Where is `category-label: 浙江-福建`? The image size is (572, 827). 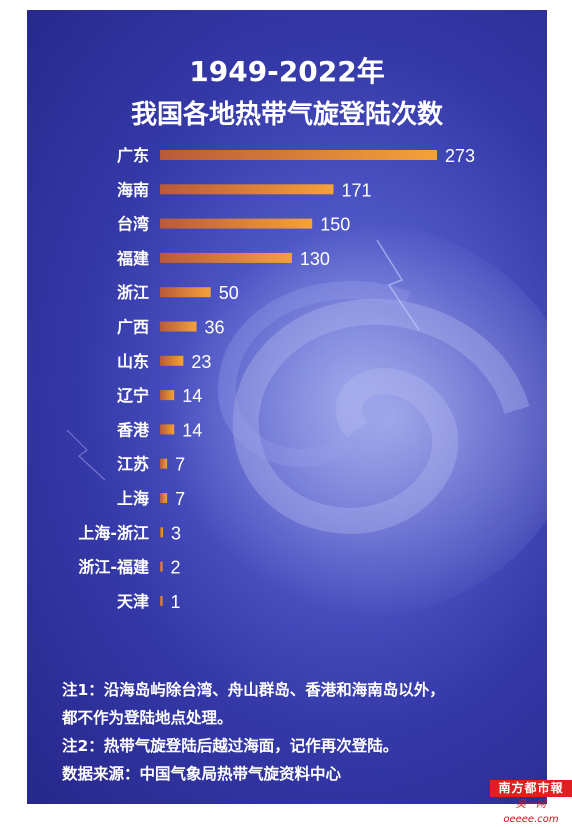
category-label: 浙江-福建 is located at coordinates (113, 567).